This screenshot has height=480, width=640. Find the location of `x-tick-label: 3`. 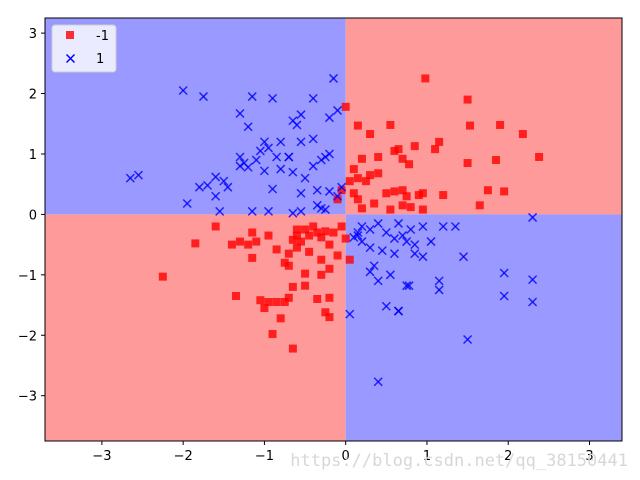

x-tick-label: 3 is located at coordinates (589, 456).